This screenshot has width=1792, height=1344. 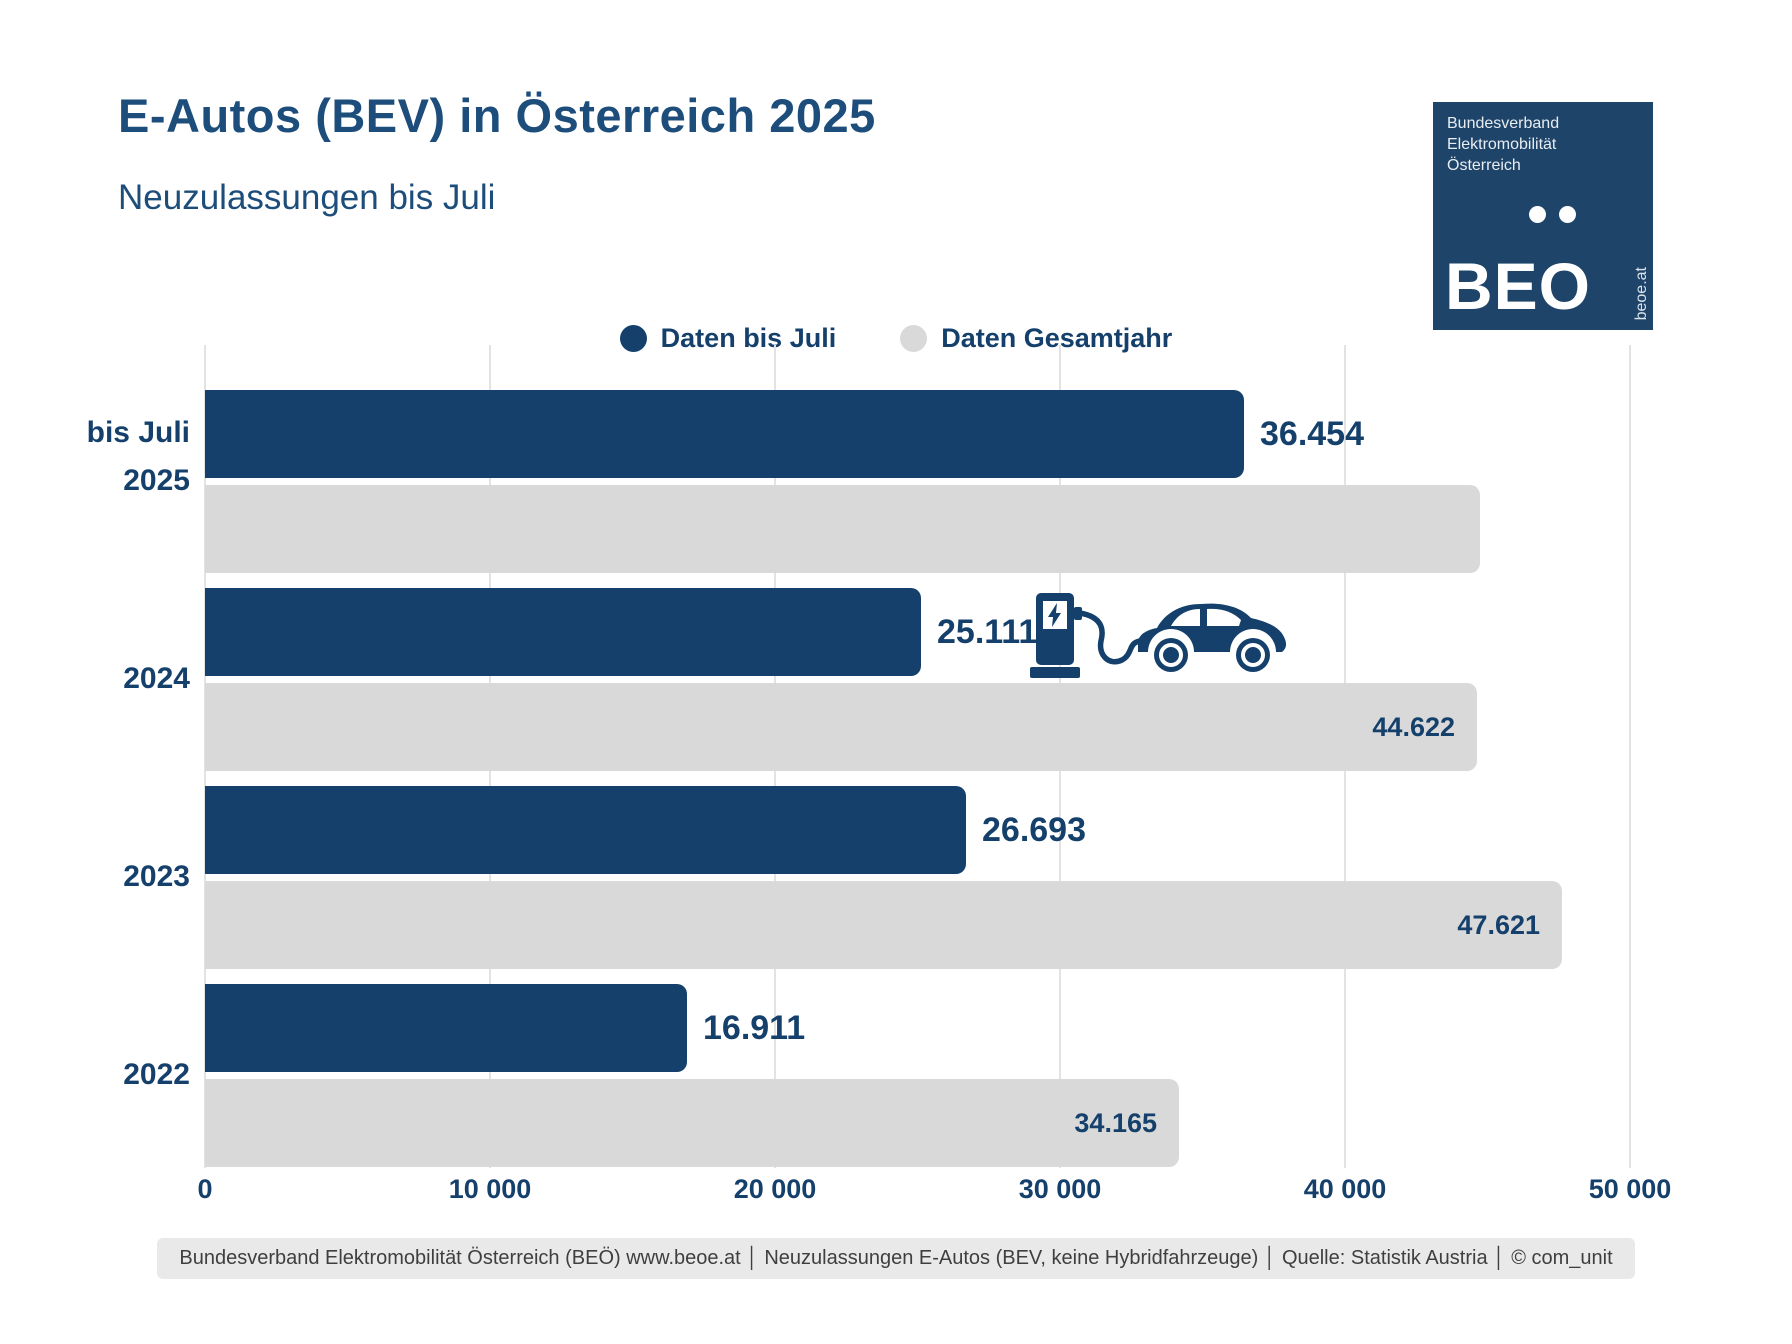 What do you see at coordinates (563, 632) in the screenshot?
I see `bar-2024-bis-juli` at bounding box center [563, 632].